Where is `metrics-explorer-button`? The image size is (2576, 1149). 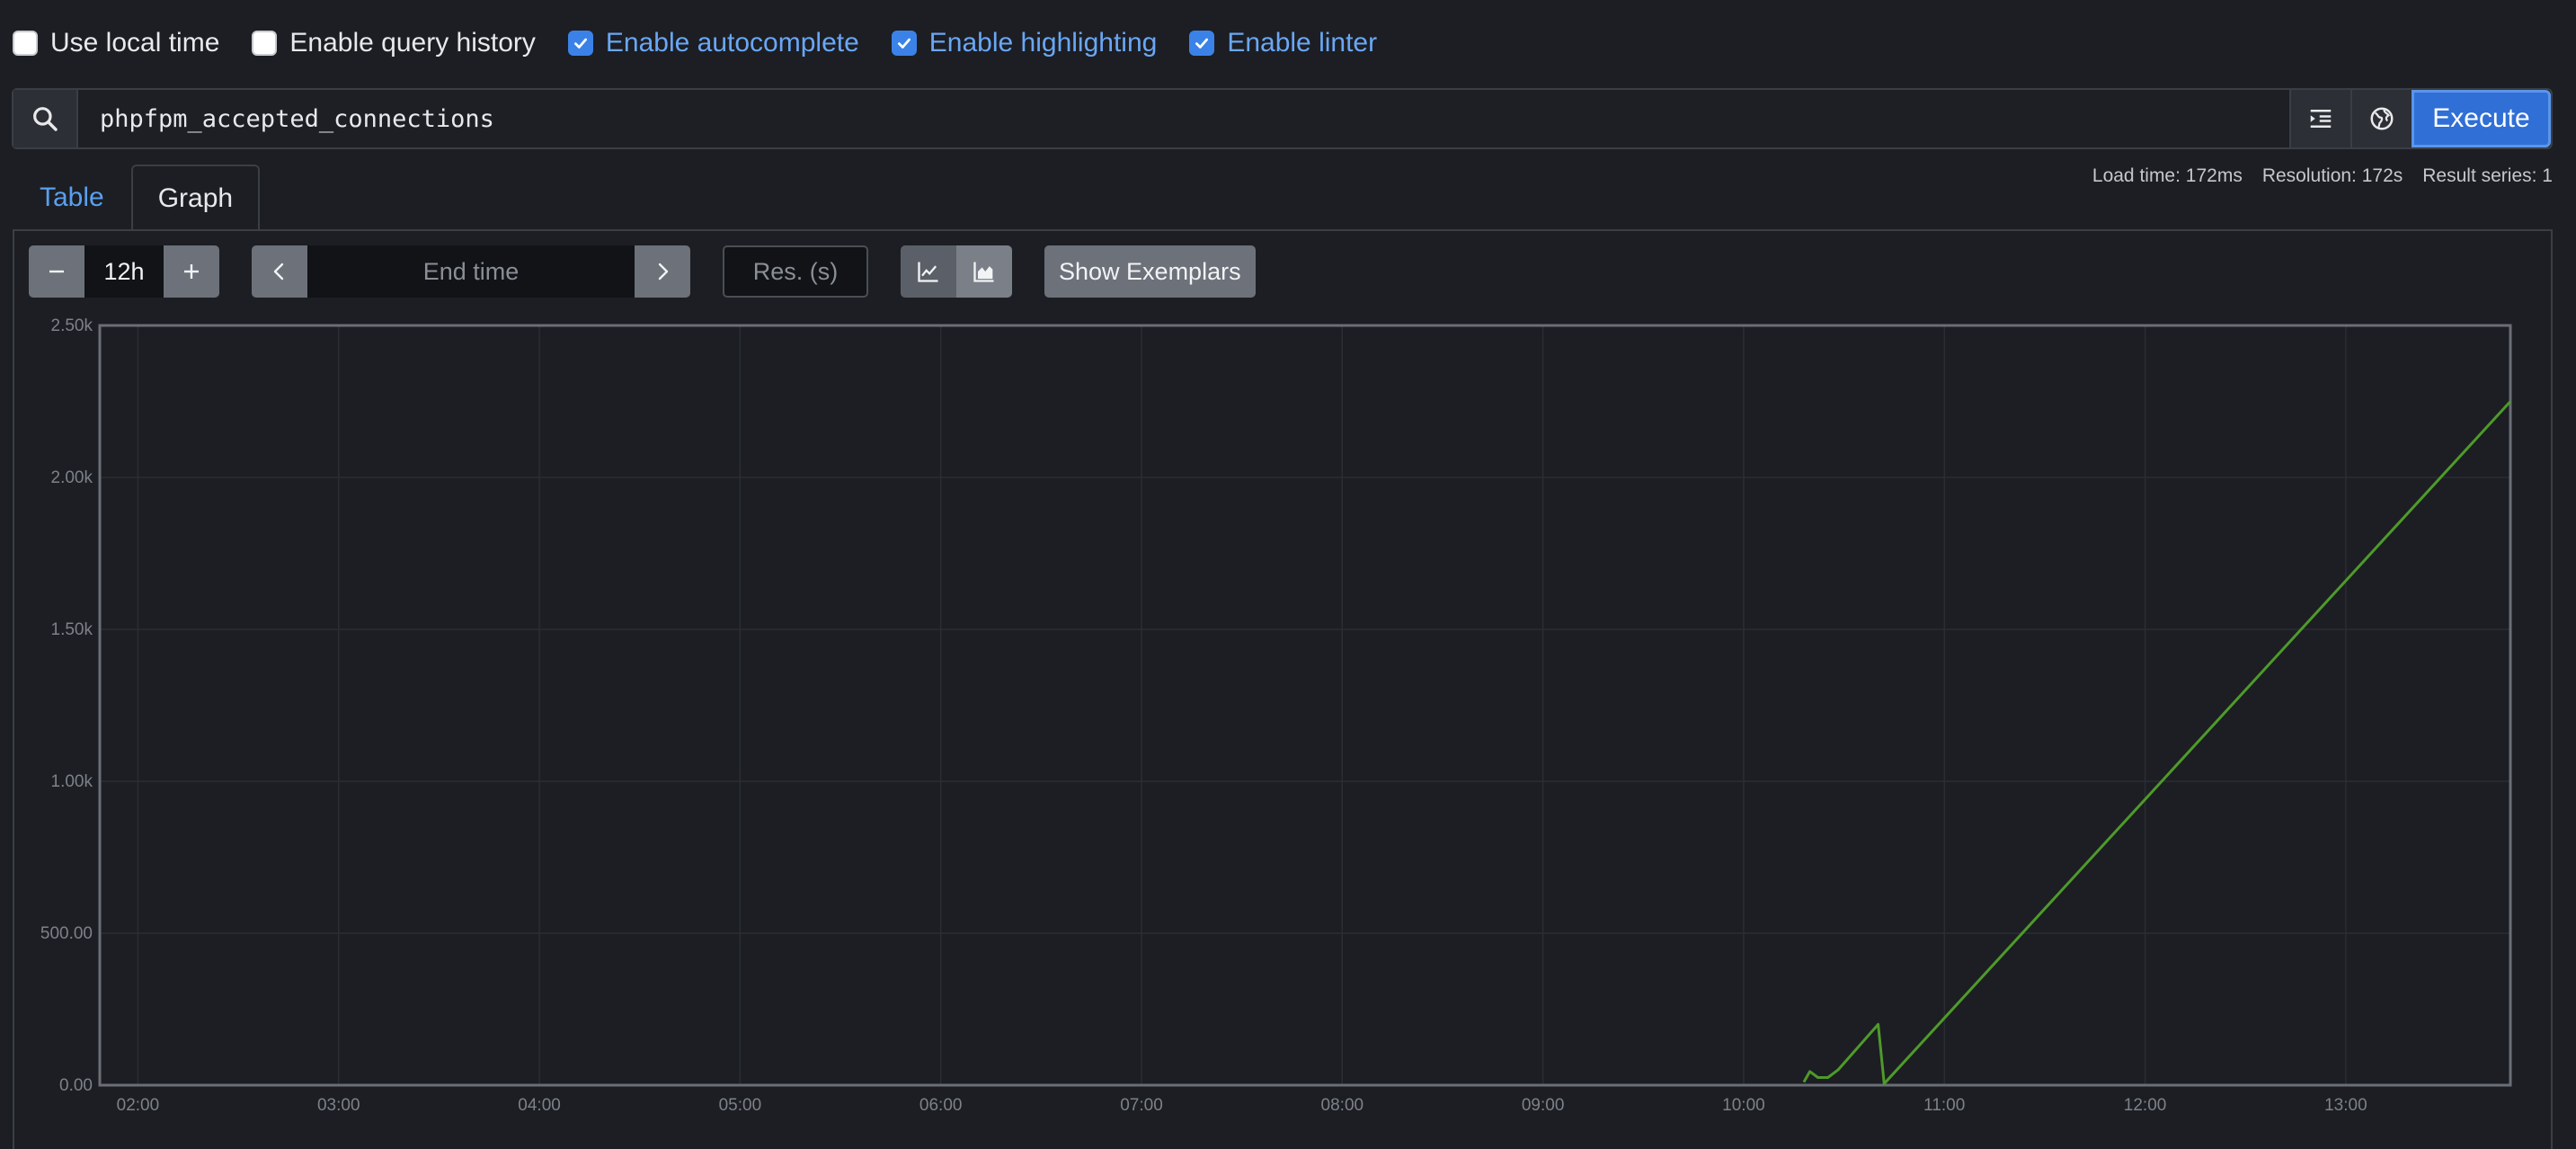 metrics-explorer-button is located at coordinates (2381, 118).